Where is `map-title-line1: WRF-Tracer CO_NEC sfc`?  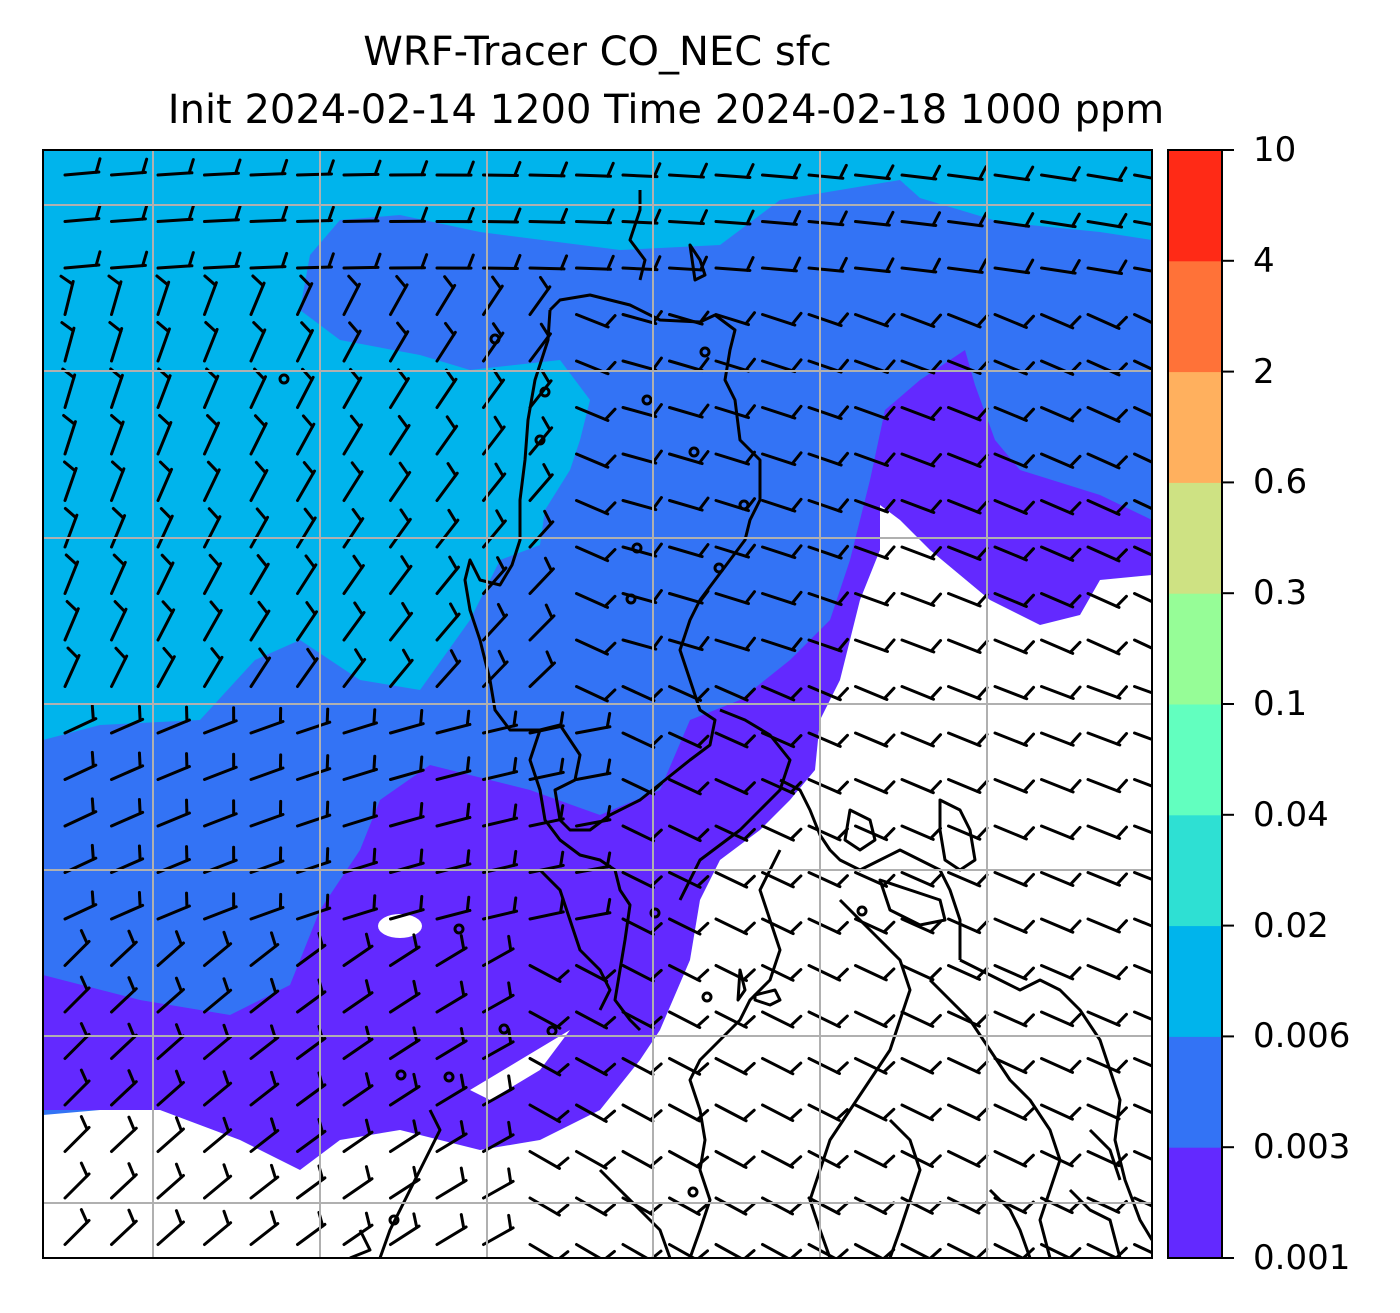
map-title-line1: WRF-Tracer CO_NEC sfc is located at coordinates (597, 52).